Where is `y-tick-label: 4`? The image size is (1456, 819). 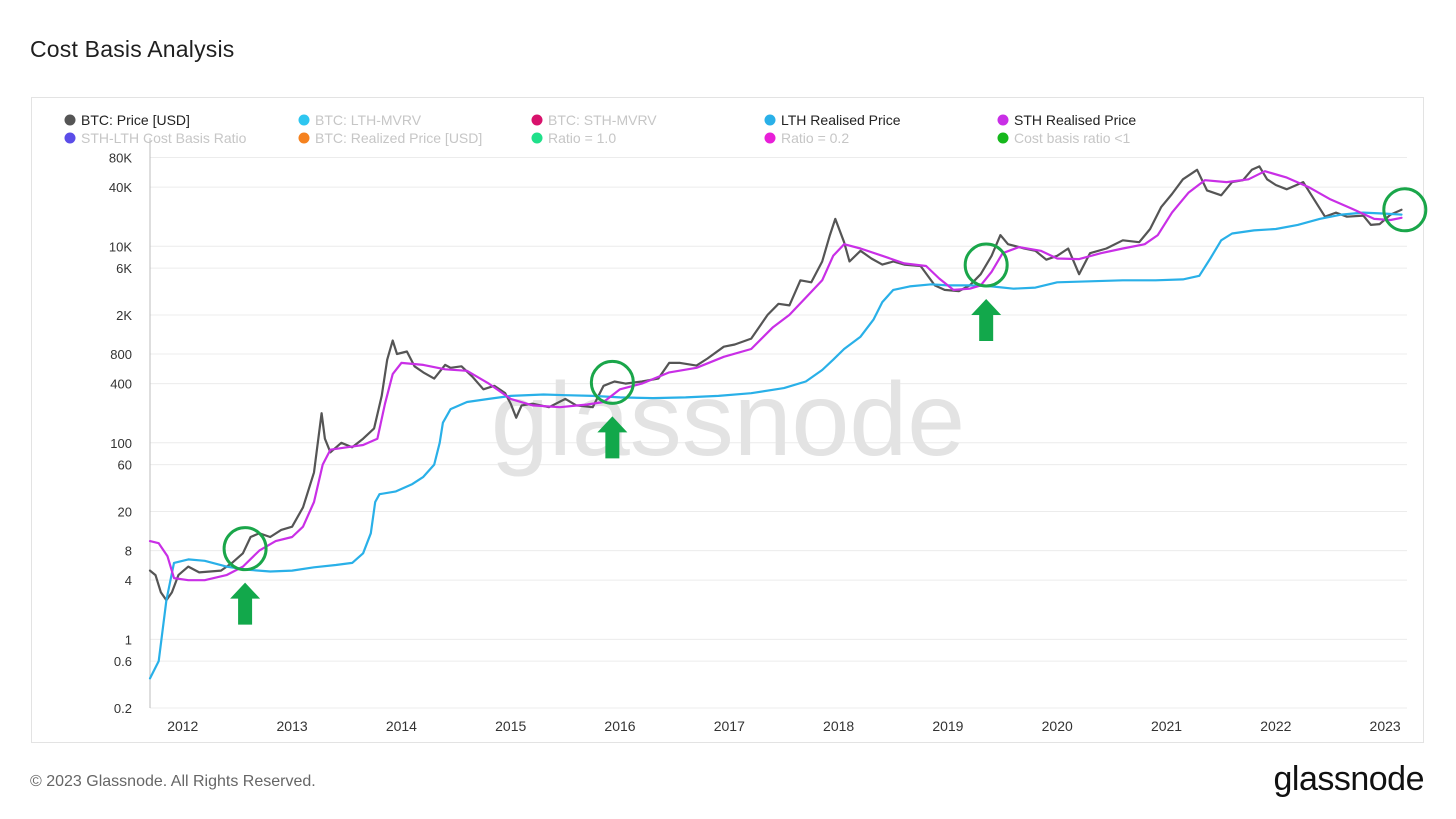 y-tick-label: 4 is located at coordinates (128, 580).